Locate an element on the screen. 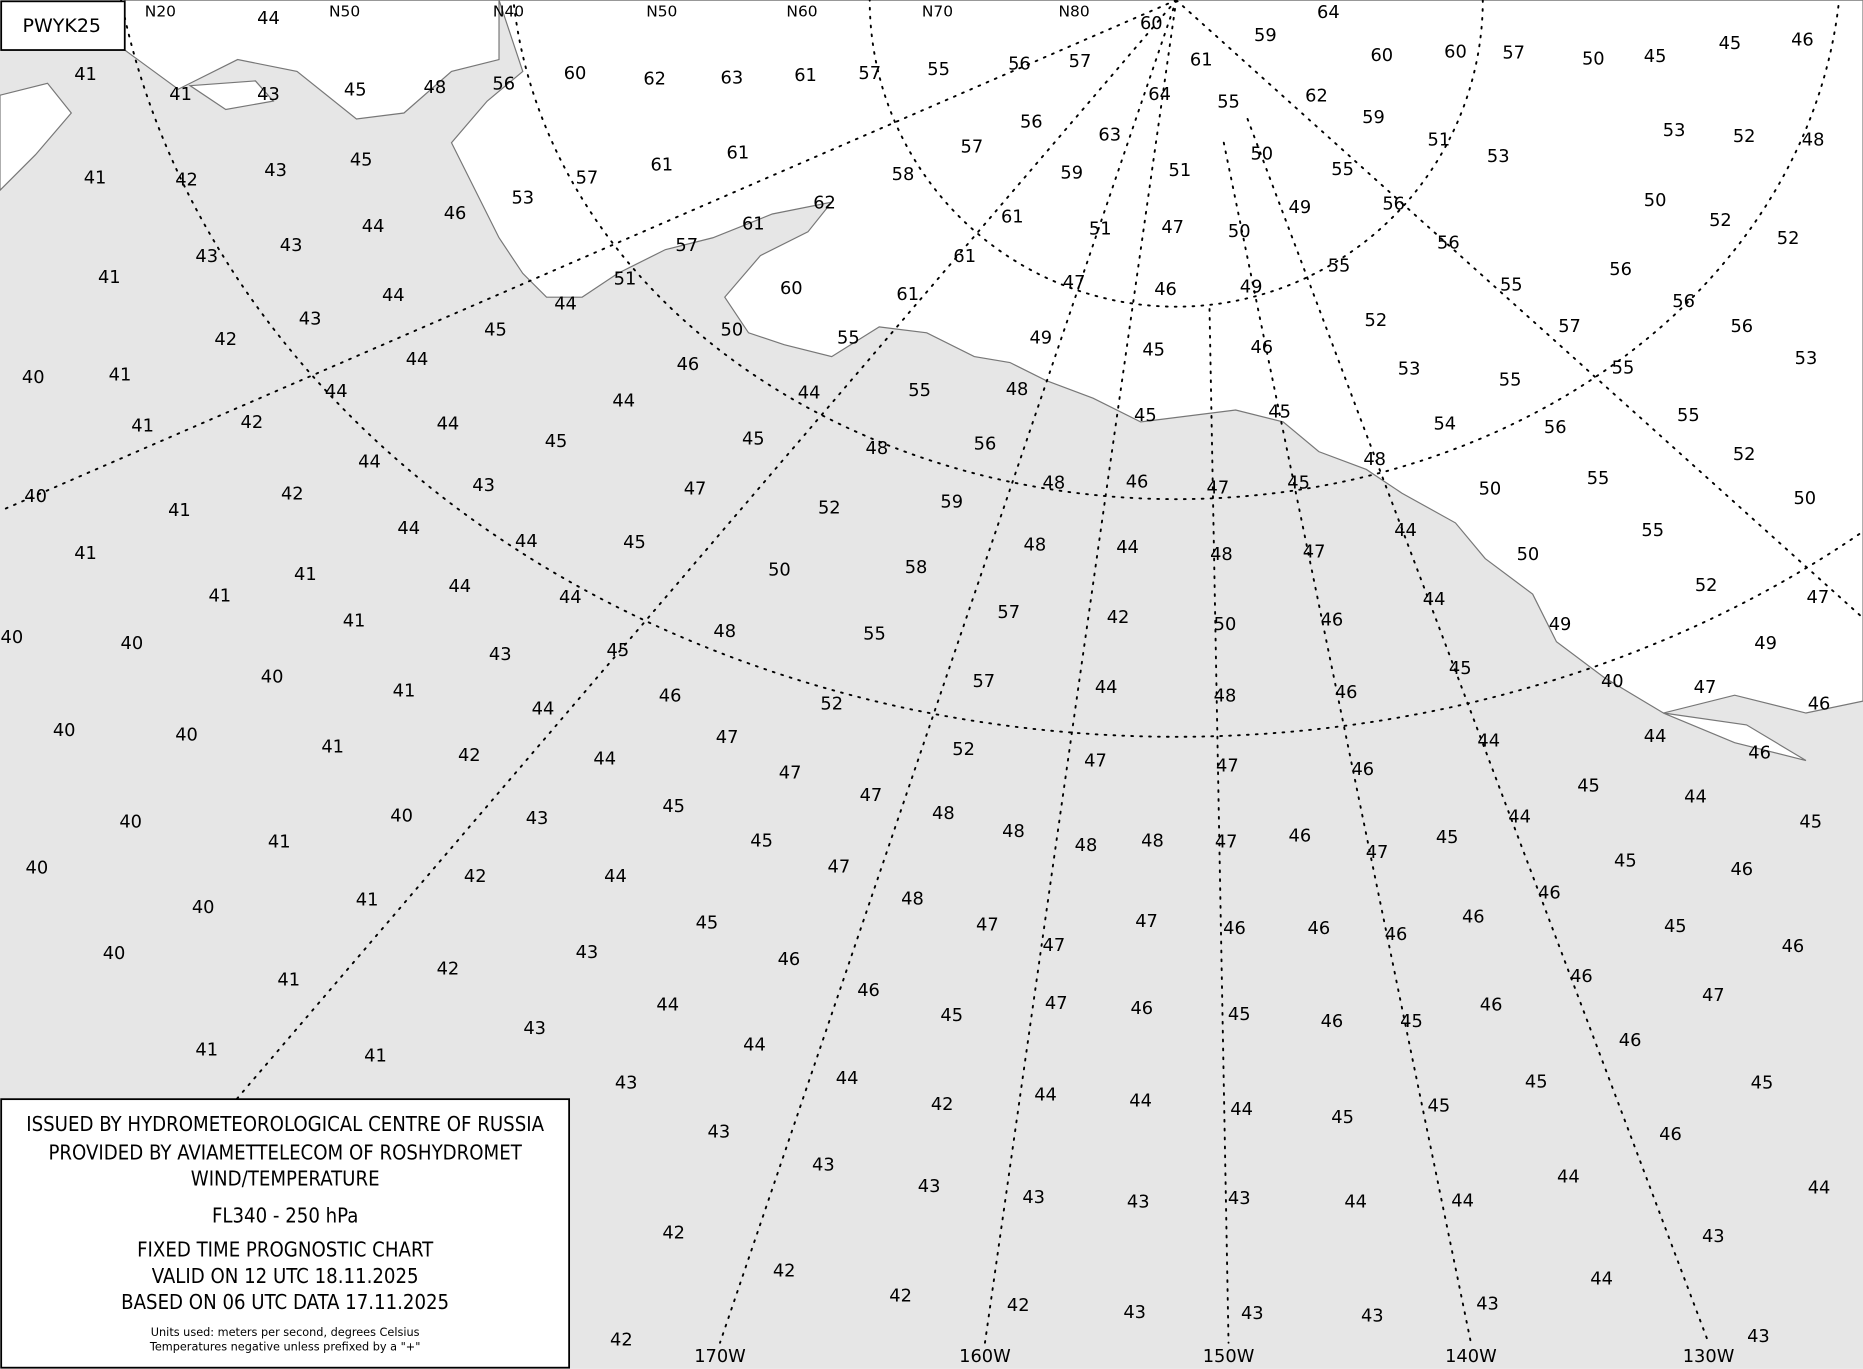  latitude-label: N80 is located at coordinates (1073, 12).